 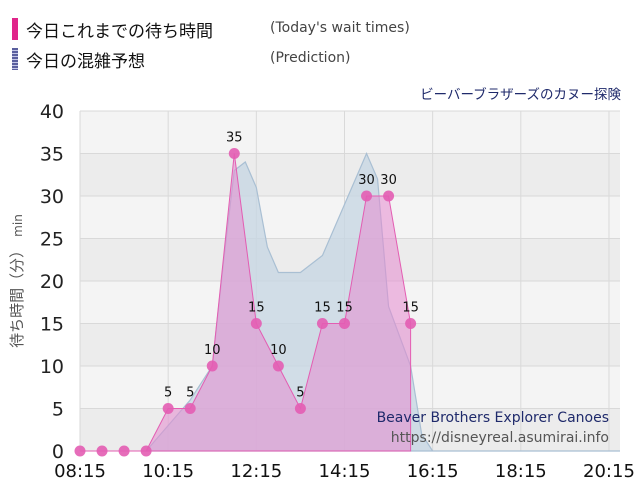 What do you see at coordinates (493, 418) in the screenshot?
I see `watermark-title: Beaver Brothers Explorer Canoes` at bounding box center [493, 418].